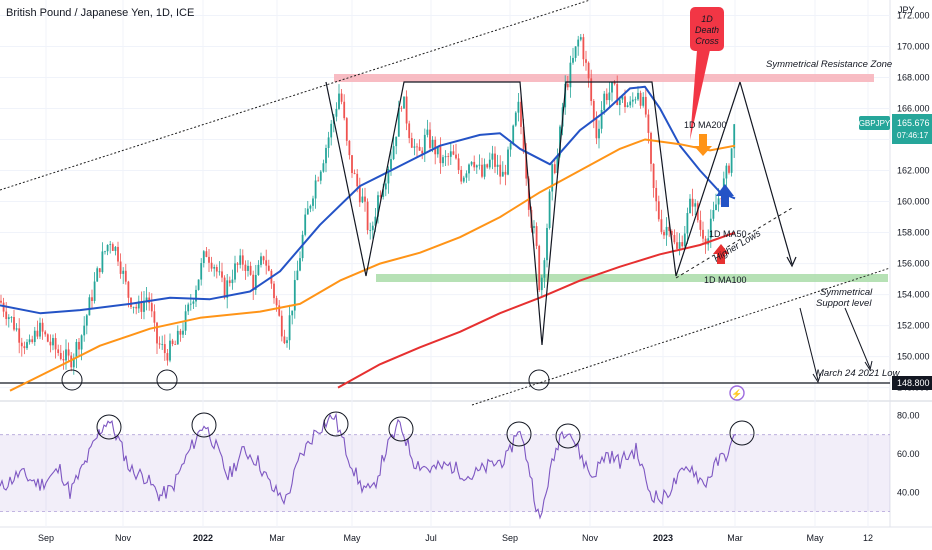 This screenshot has width=932, height=550. What do you see at coordinates (705, 125) in the screenshot?
I see `ma200-label: 1D MA200` at bounding box center [705, 125].